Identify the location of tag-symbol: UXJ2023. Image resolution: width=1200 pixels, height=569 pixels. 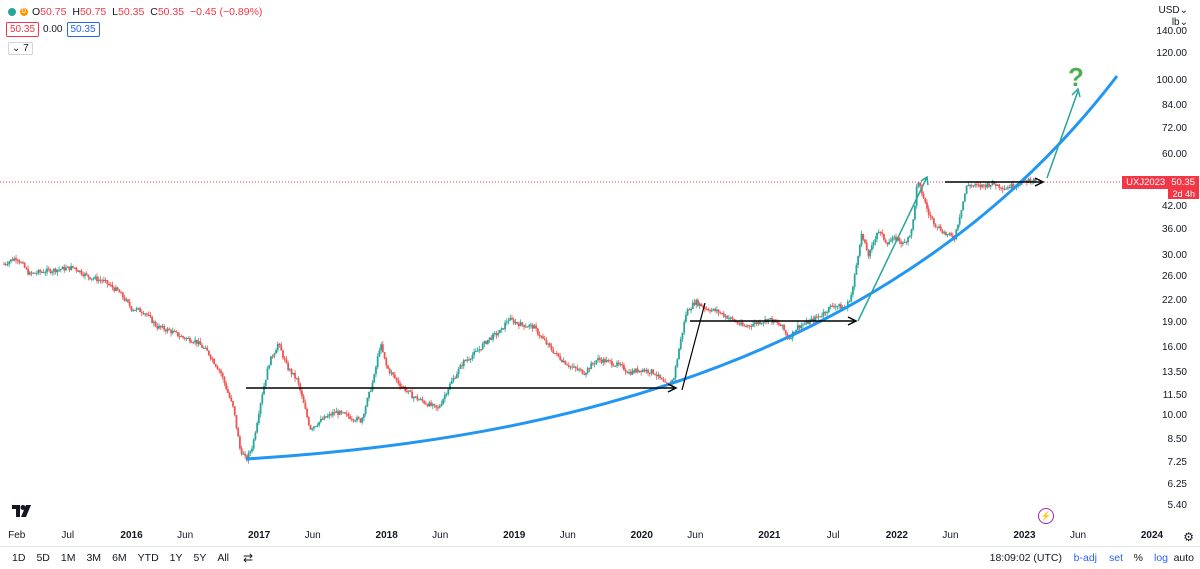
(1146, 182).